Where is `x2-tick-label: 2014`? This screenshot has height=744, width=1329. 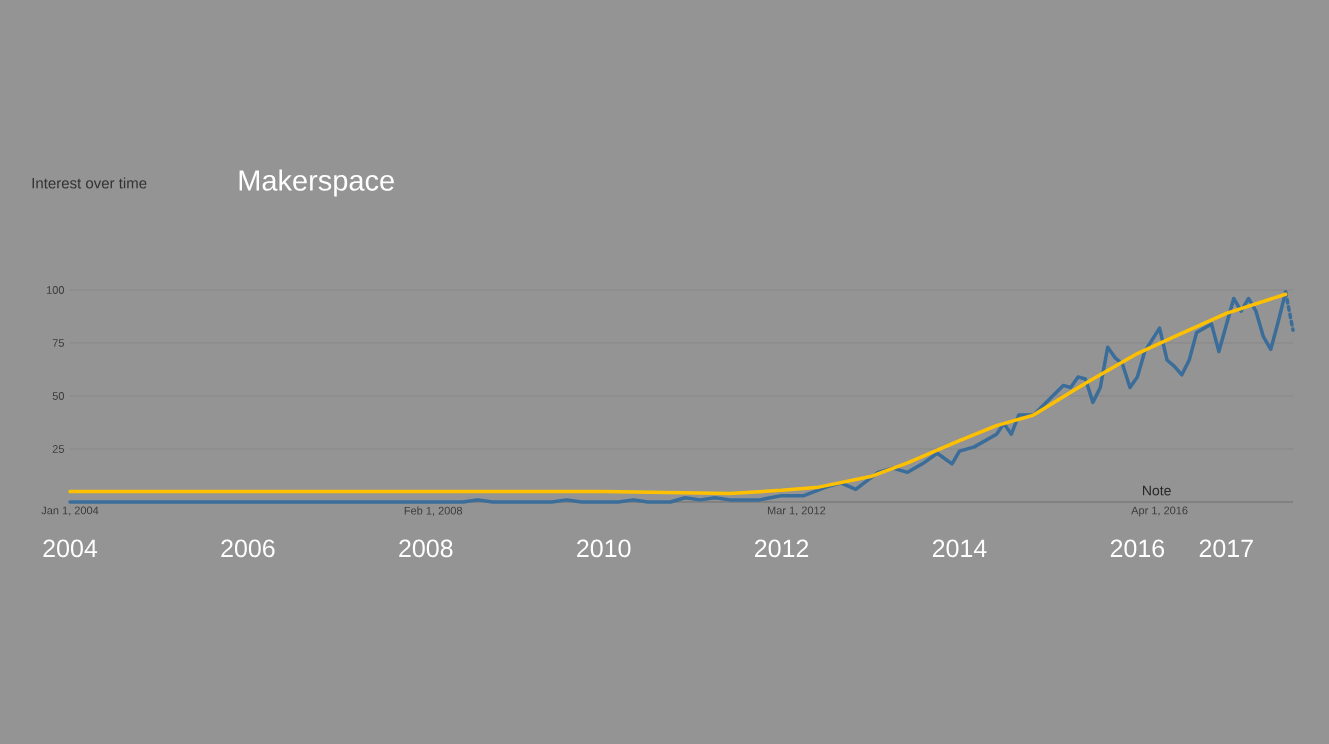 x2-tick-label: 2014 is located at coordinates (959, 548).